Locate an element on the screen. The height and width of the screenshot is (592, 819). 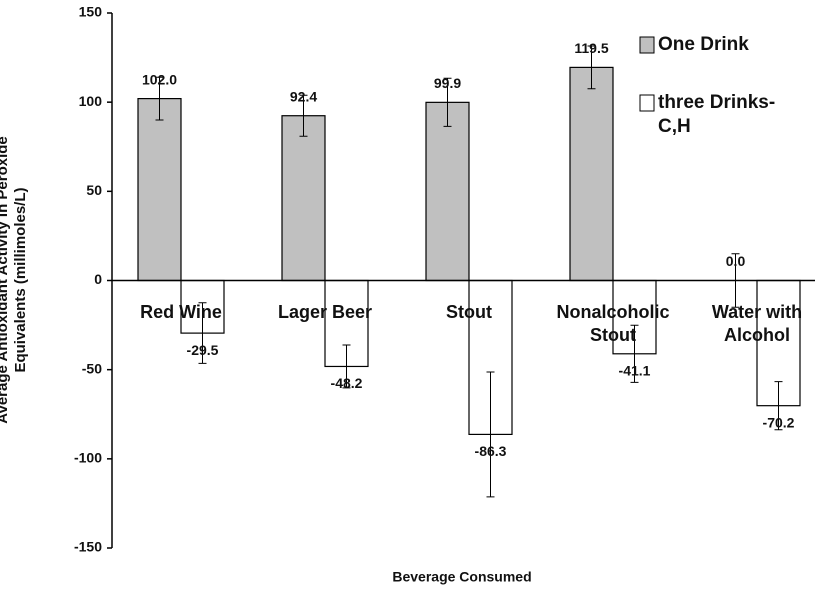
y-tick-label: -50 is located at coordinates (92, 368).